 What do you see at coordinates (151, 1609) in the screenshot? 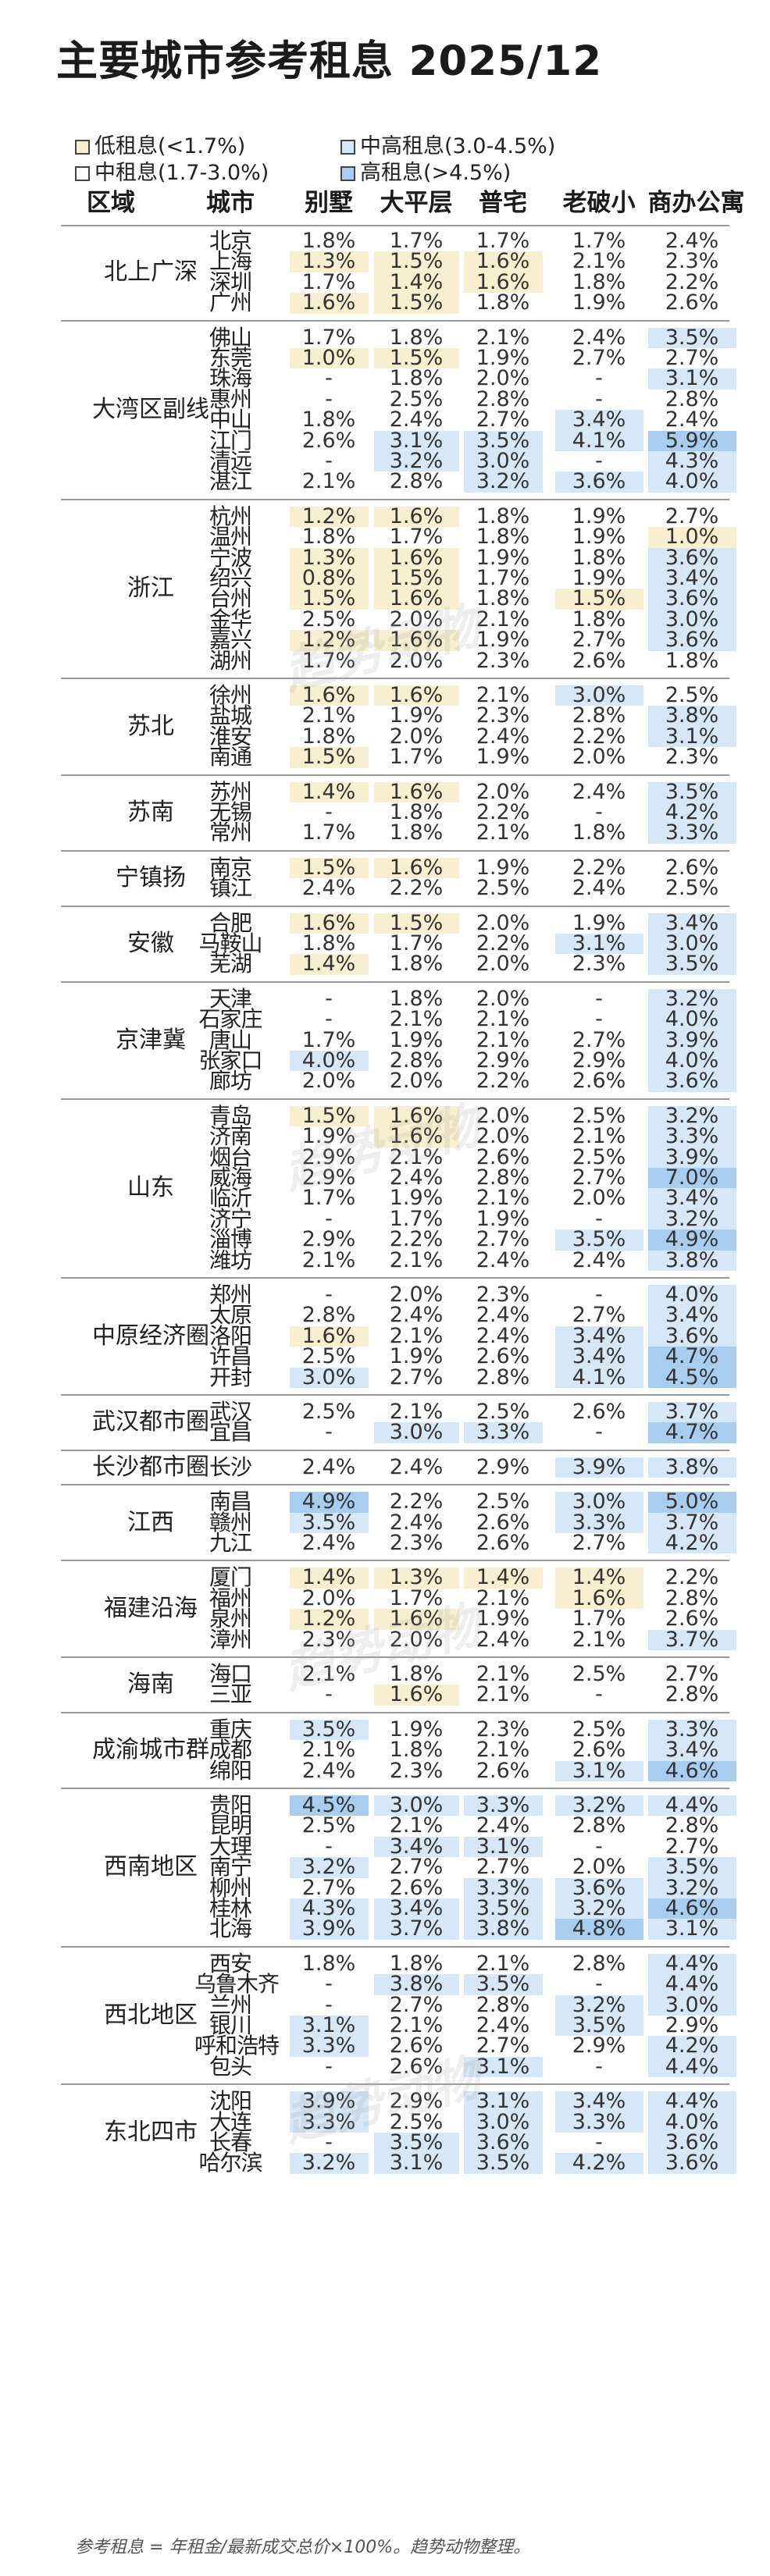
I see `region-label: 福建沿海` at bounding box center [151, 1609].